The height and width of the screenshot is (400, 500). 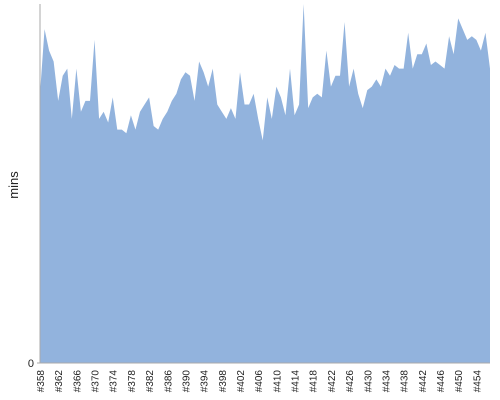 I want to click on x-tick-label: #358, so click(x=41, y=381).